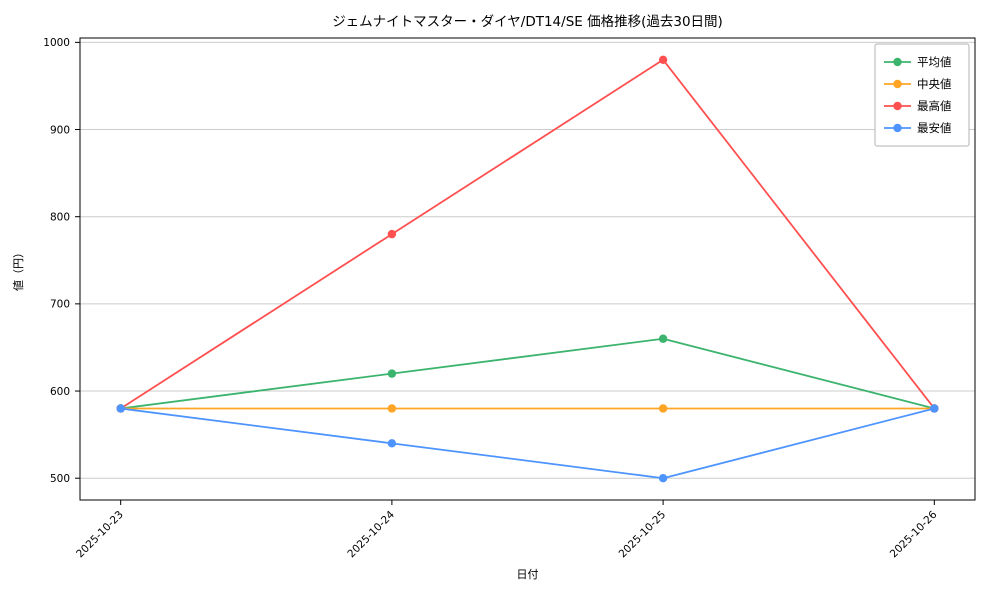  I want to click on x-tick-label: 2025-10-26, so click(914, 534).